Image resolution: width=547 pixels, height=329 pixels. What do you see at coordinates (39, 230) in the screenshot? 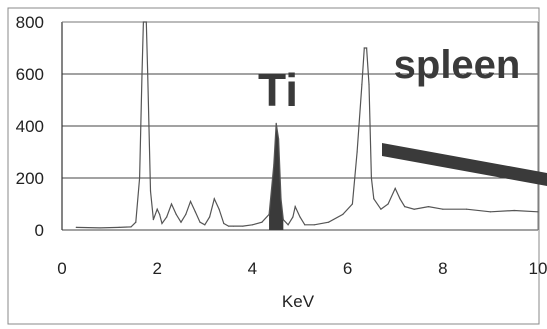
I see `y-tick-label: 0` at bounding box center [39, 230].